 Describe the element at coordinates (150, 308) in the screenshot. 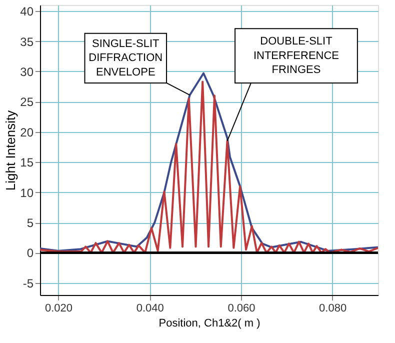

I see `x-tick-label: 0.040` at that location.